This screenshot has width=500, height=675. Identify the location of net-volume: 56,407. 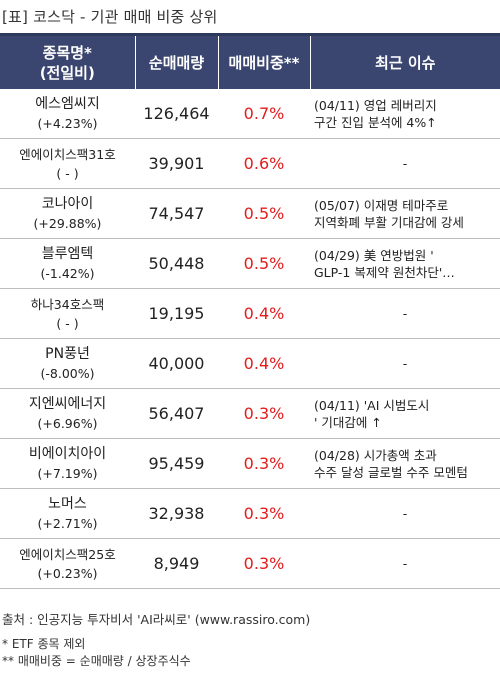
(176, 413).